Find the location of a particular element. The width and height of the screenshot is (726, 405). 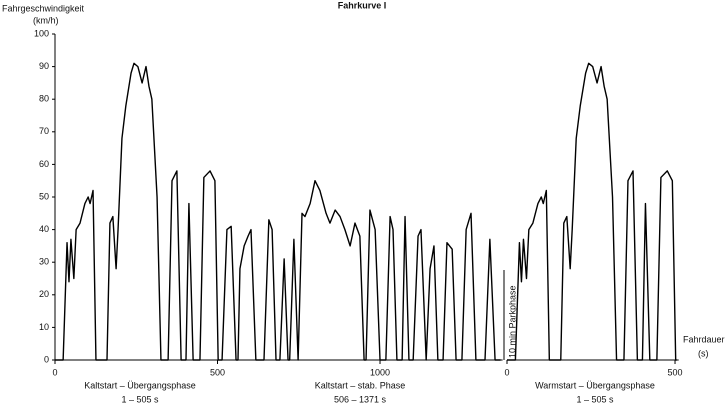

y-tick-label: 0 is located at coordinates (46, 359).